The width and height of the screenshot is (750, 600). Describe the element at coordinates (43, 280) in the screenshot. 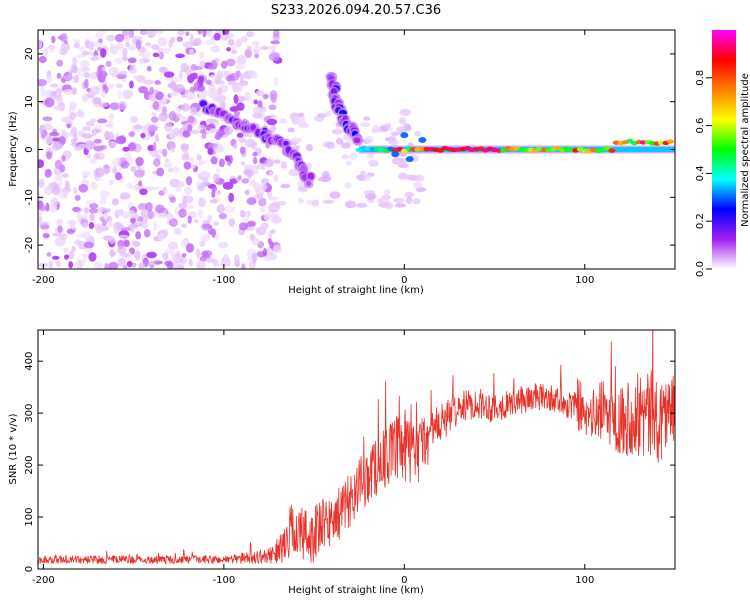

I see `spectrogram-x-tick-label: -200` at that location.